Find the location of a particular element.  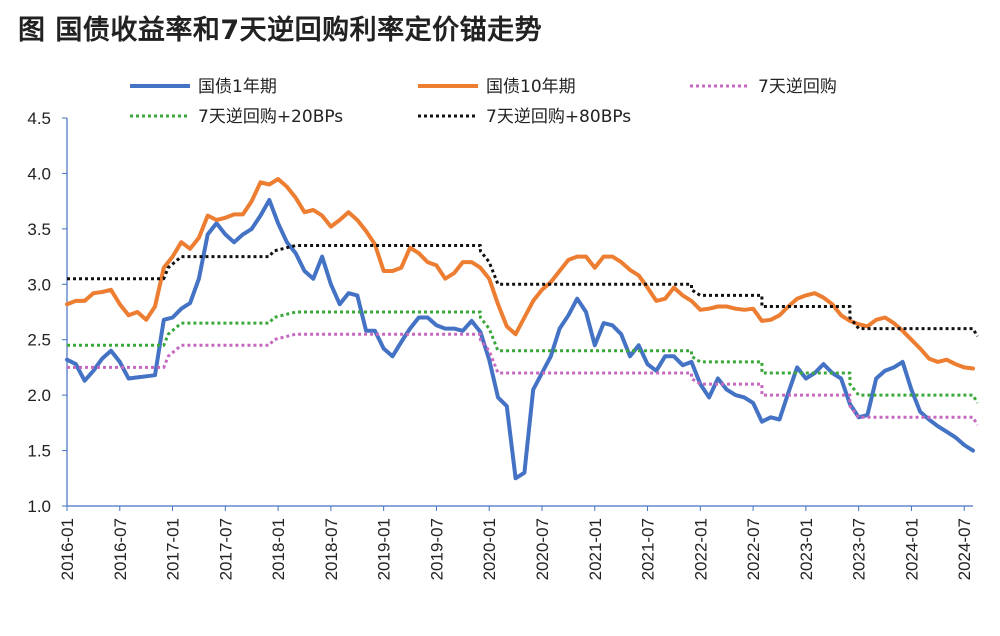

legend-label-0: 国债1年期 is located at coordinates (237, 87).